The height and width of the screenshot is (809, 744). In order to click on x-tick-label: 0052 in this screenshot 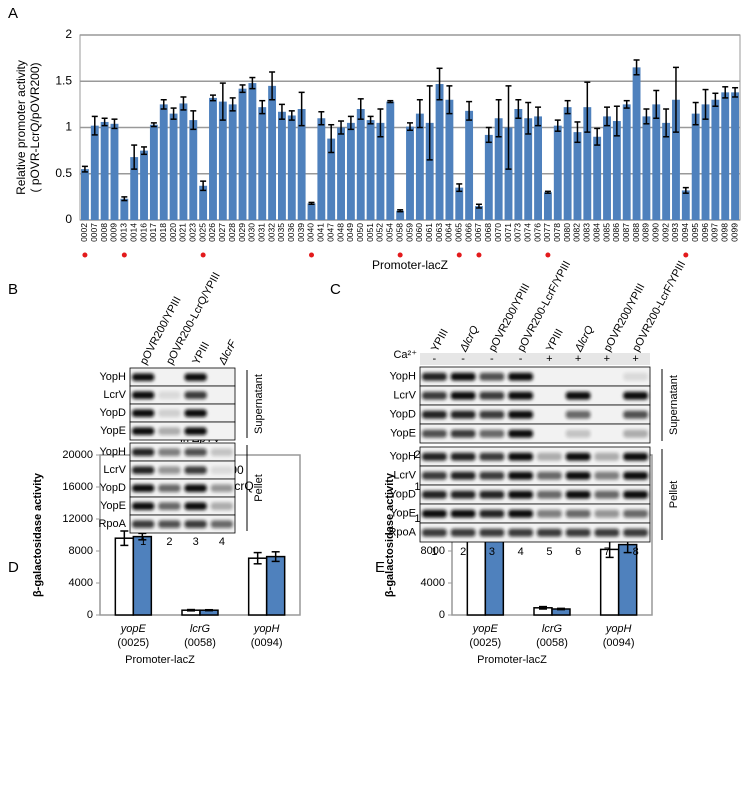, I will do `click(380, 232)`.